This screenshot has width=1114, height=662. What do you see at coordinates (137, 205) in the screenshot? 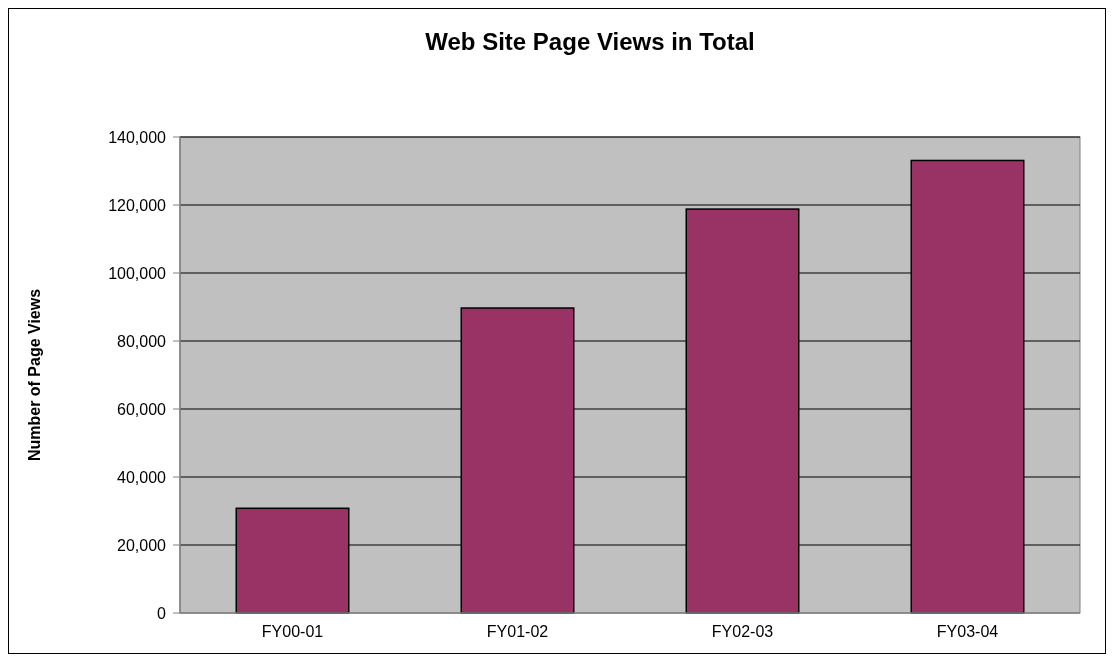
I see `y-tick-label: 120,000` at bounding box center [137, 205].